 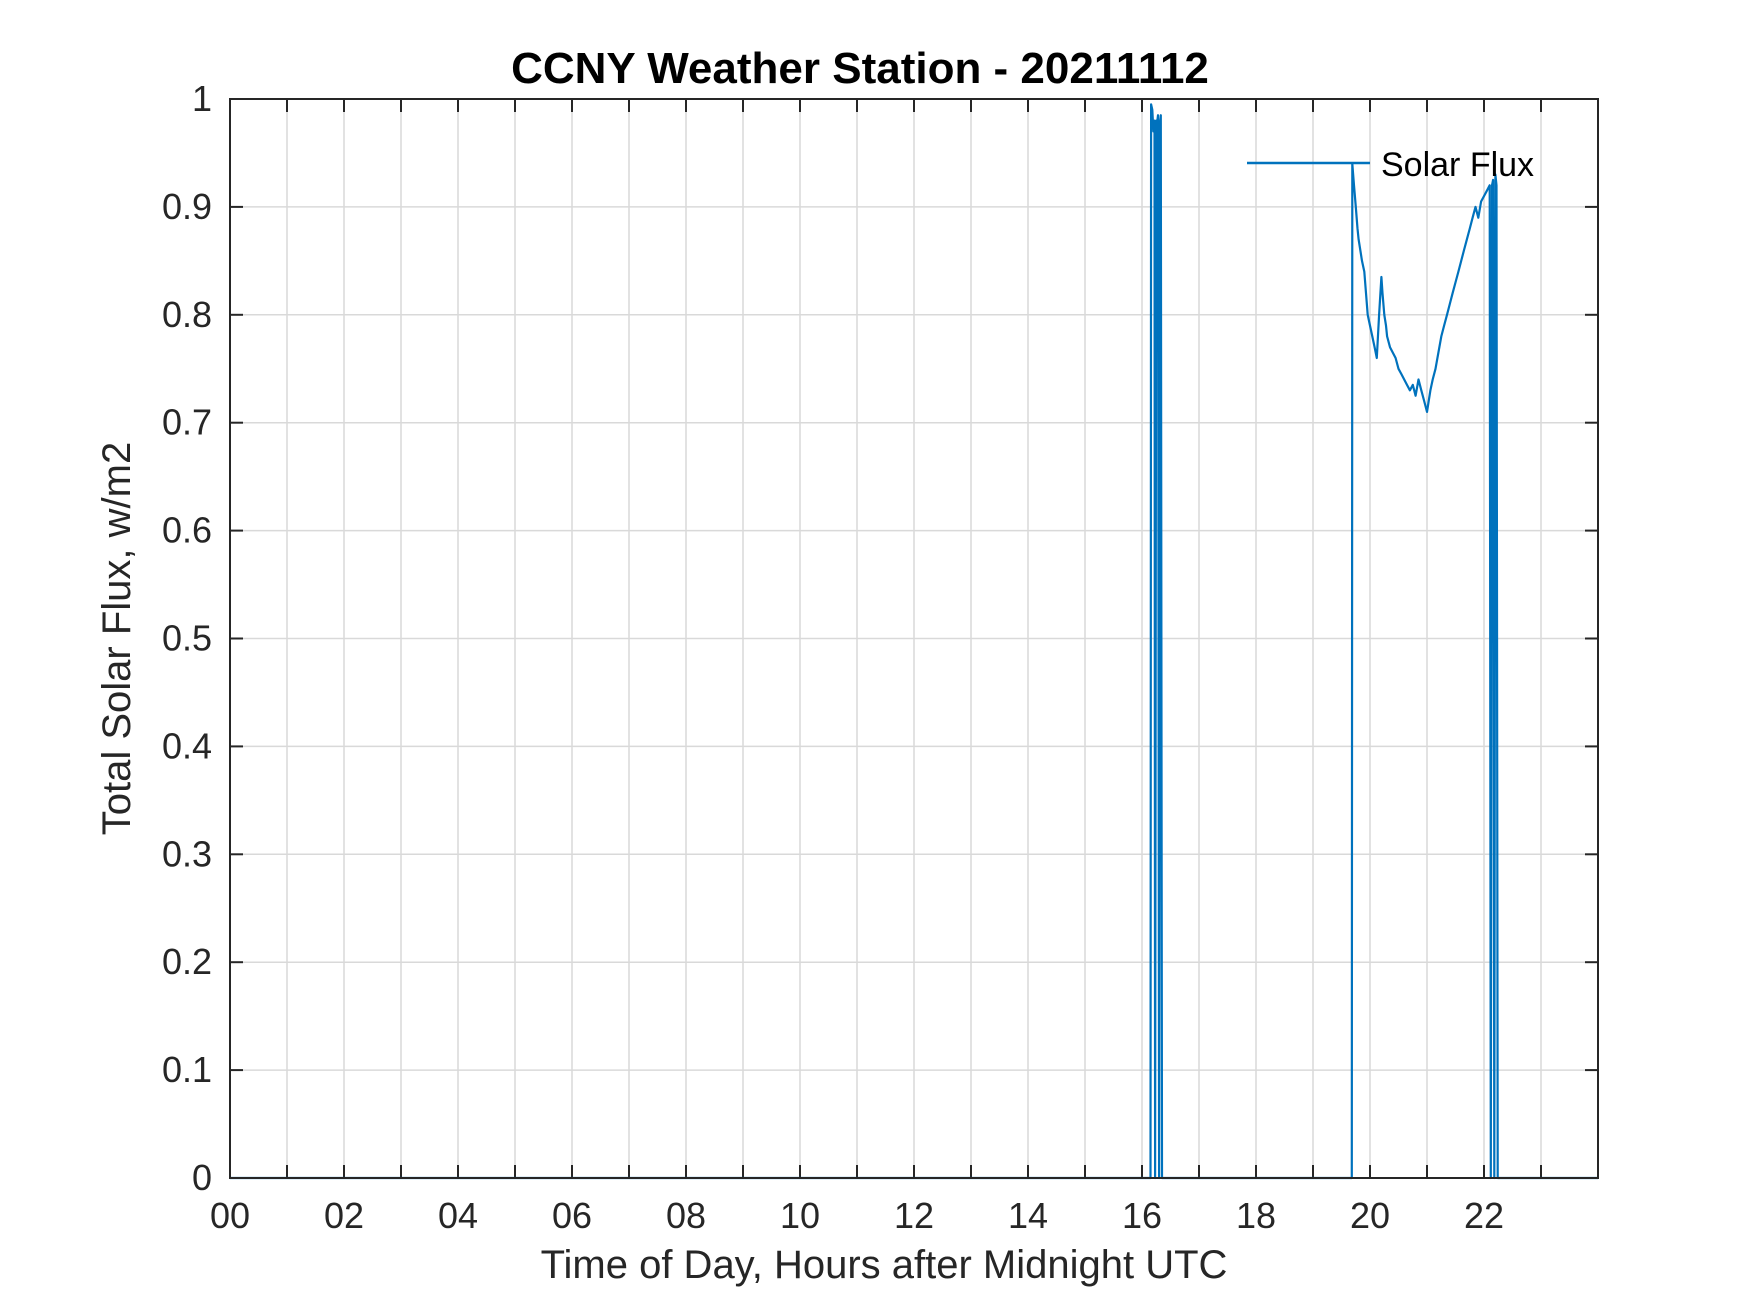 I want to click on x-tick-label: 10, so click(x=800, y=1215).